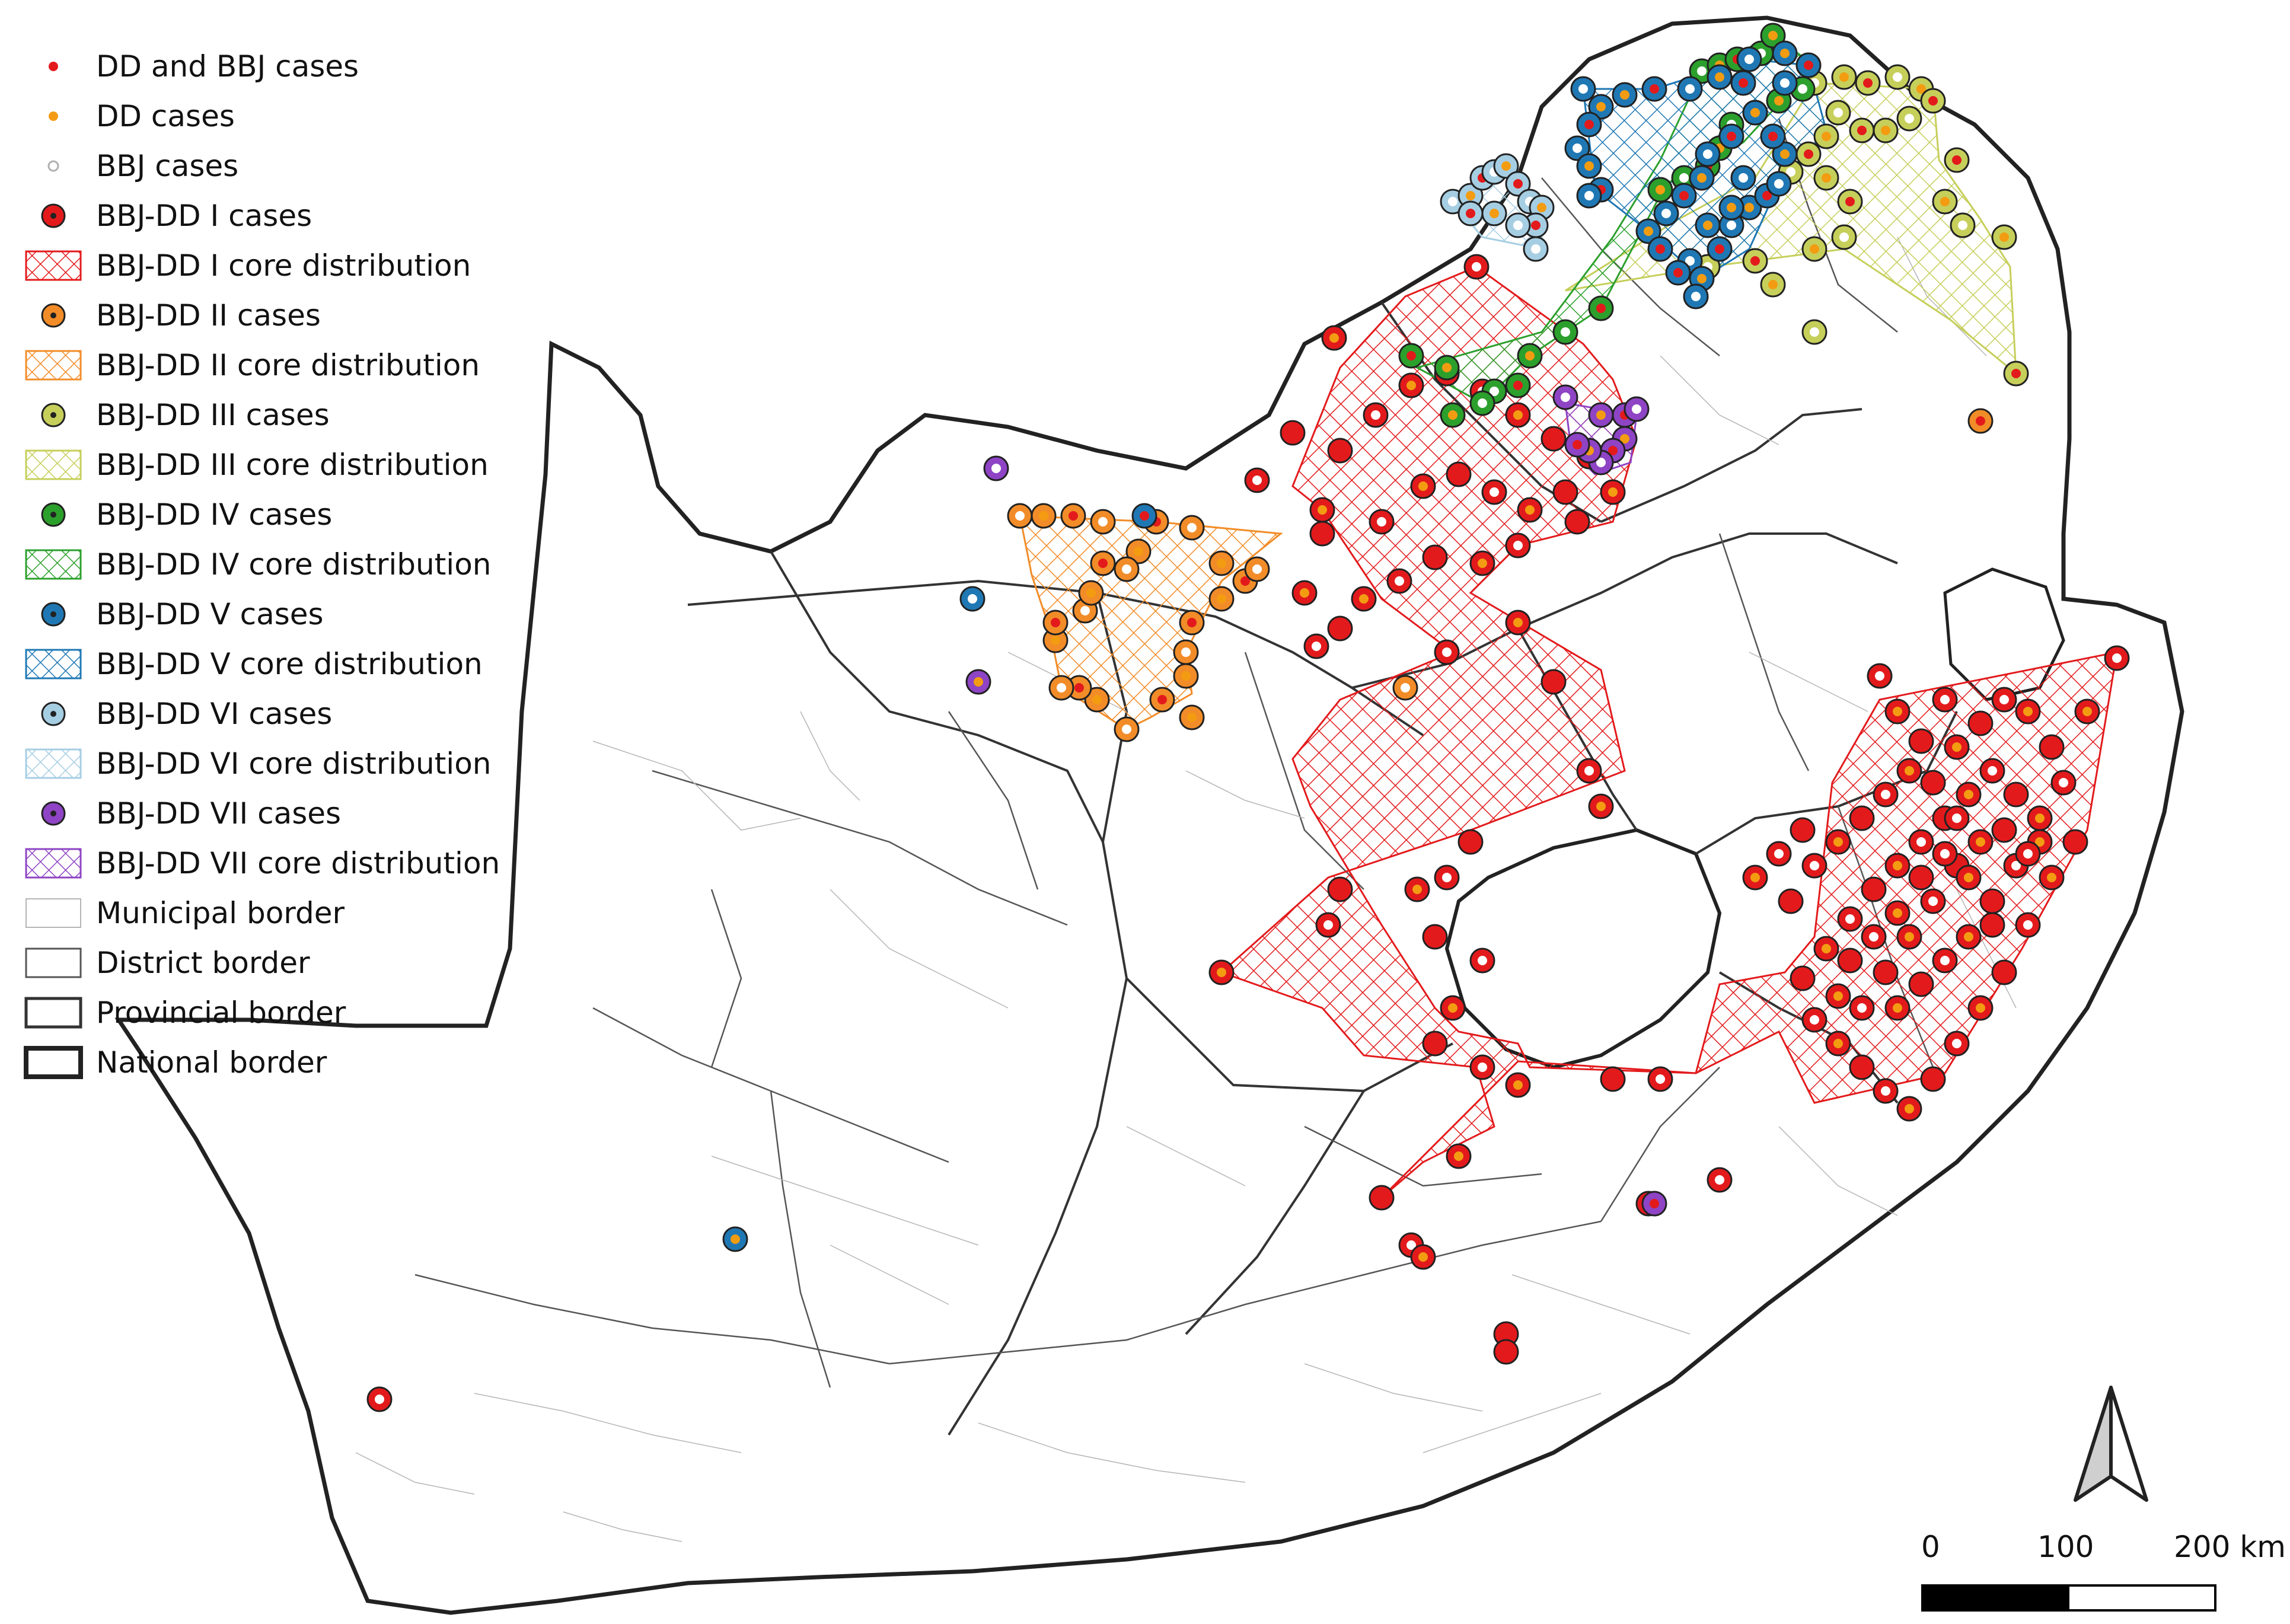 This screenshot has height=1624, width=2290. Describe the element at coordinates (214, 714) in the screenshot. I see `legend-label-c6-cases: BBJ-DD VI cases` at that location.